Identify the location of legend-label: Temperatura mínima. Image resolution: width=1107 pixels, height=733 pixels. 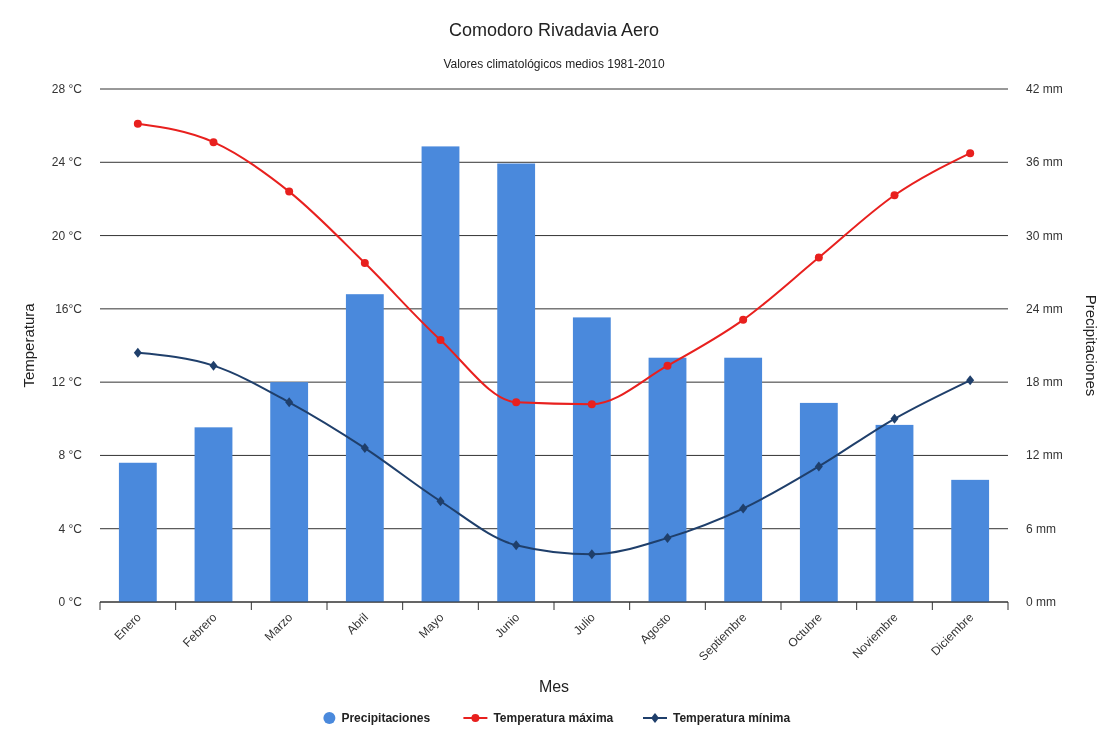
(732, 718).